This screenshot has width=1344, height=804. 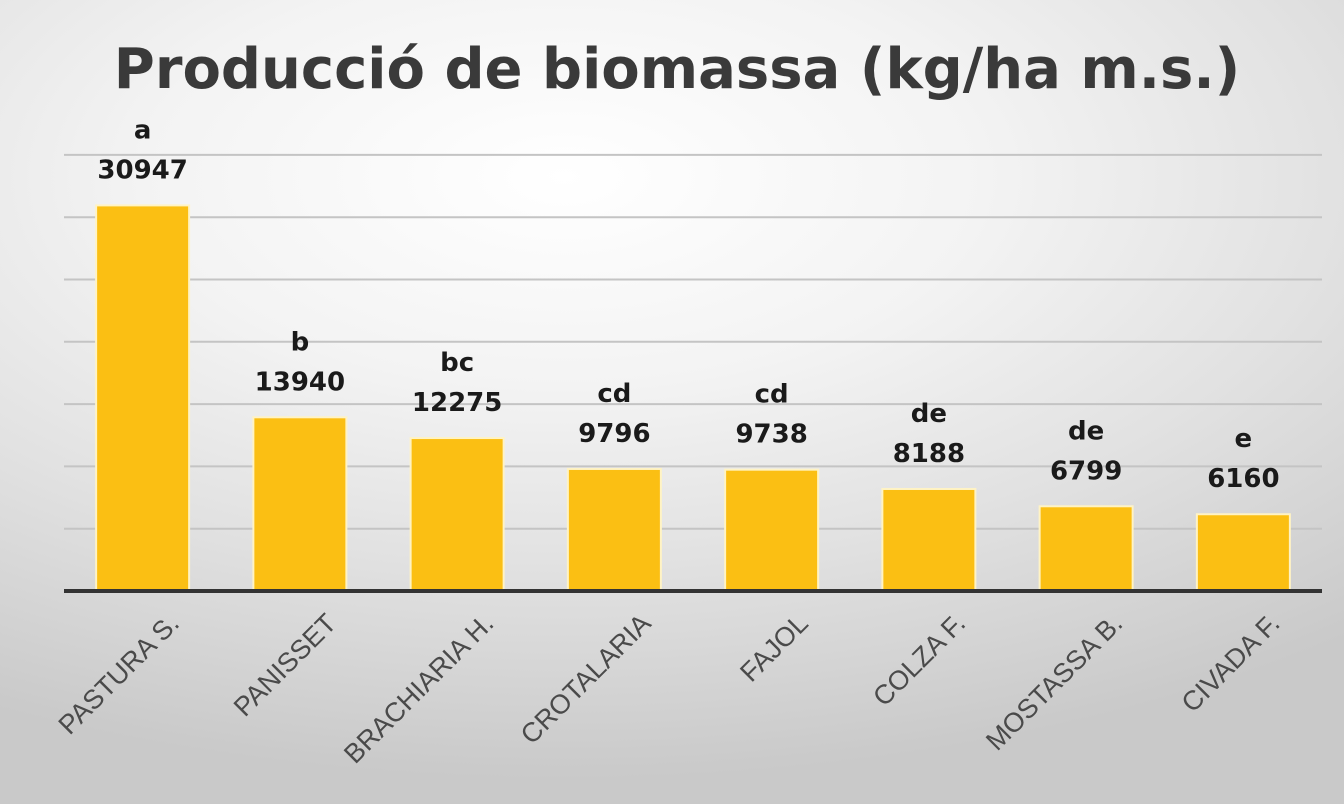 I want to click on bar-value-label: 9796, so click(x=614, y=434).